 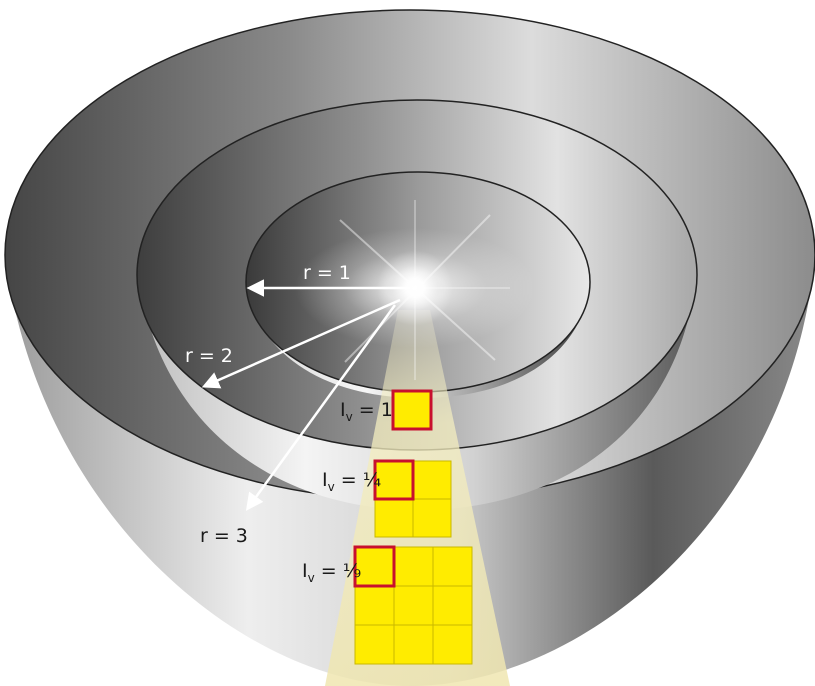 I want to click on intensity-label-3: Iv = ⅑, so click(x=331, y=572).